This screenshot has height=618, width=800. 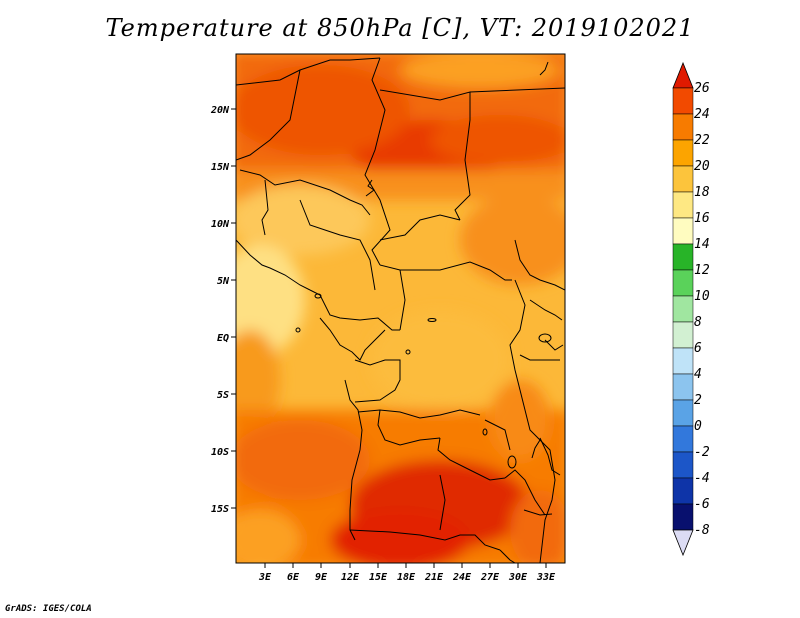 I want to click on colorbar-label: -2, so click(x=702, y=452).